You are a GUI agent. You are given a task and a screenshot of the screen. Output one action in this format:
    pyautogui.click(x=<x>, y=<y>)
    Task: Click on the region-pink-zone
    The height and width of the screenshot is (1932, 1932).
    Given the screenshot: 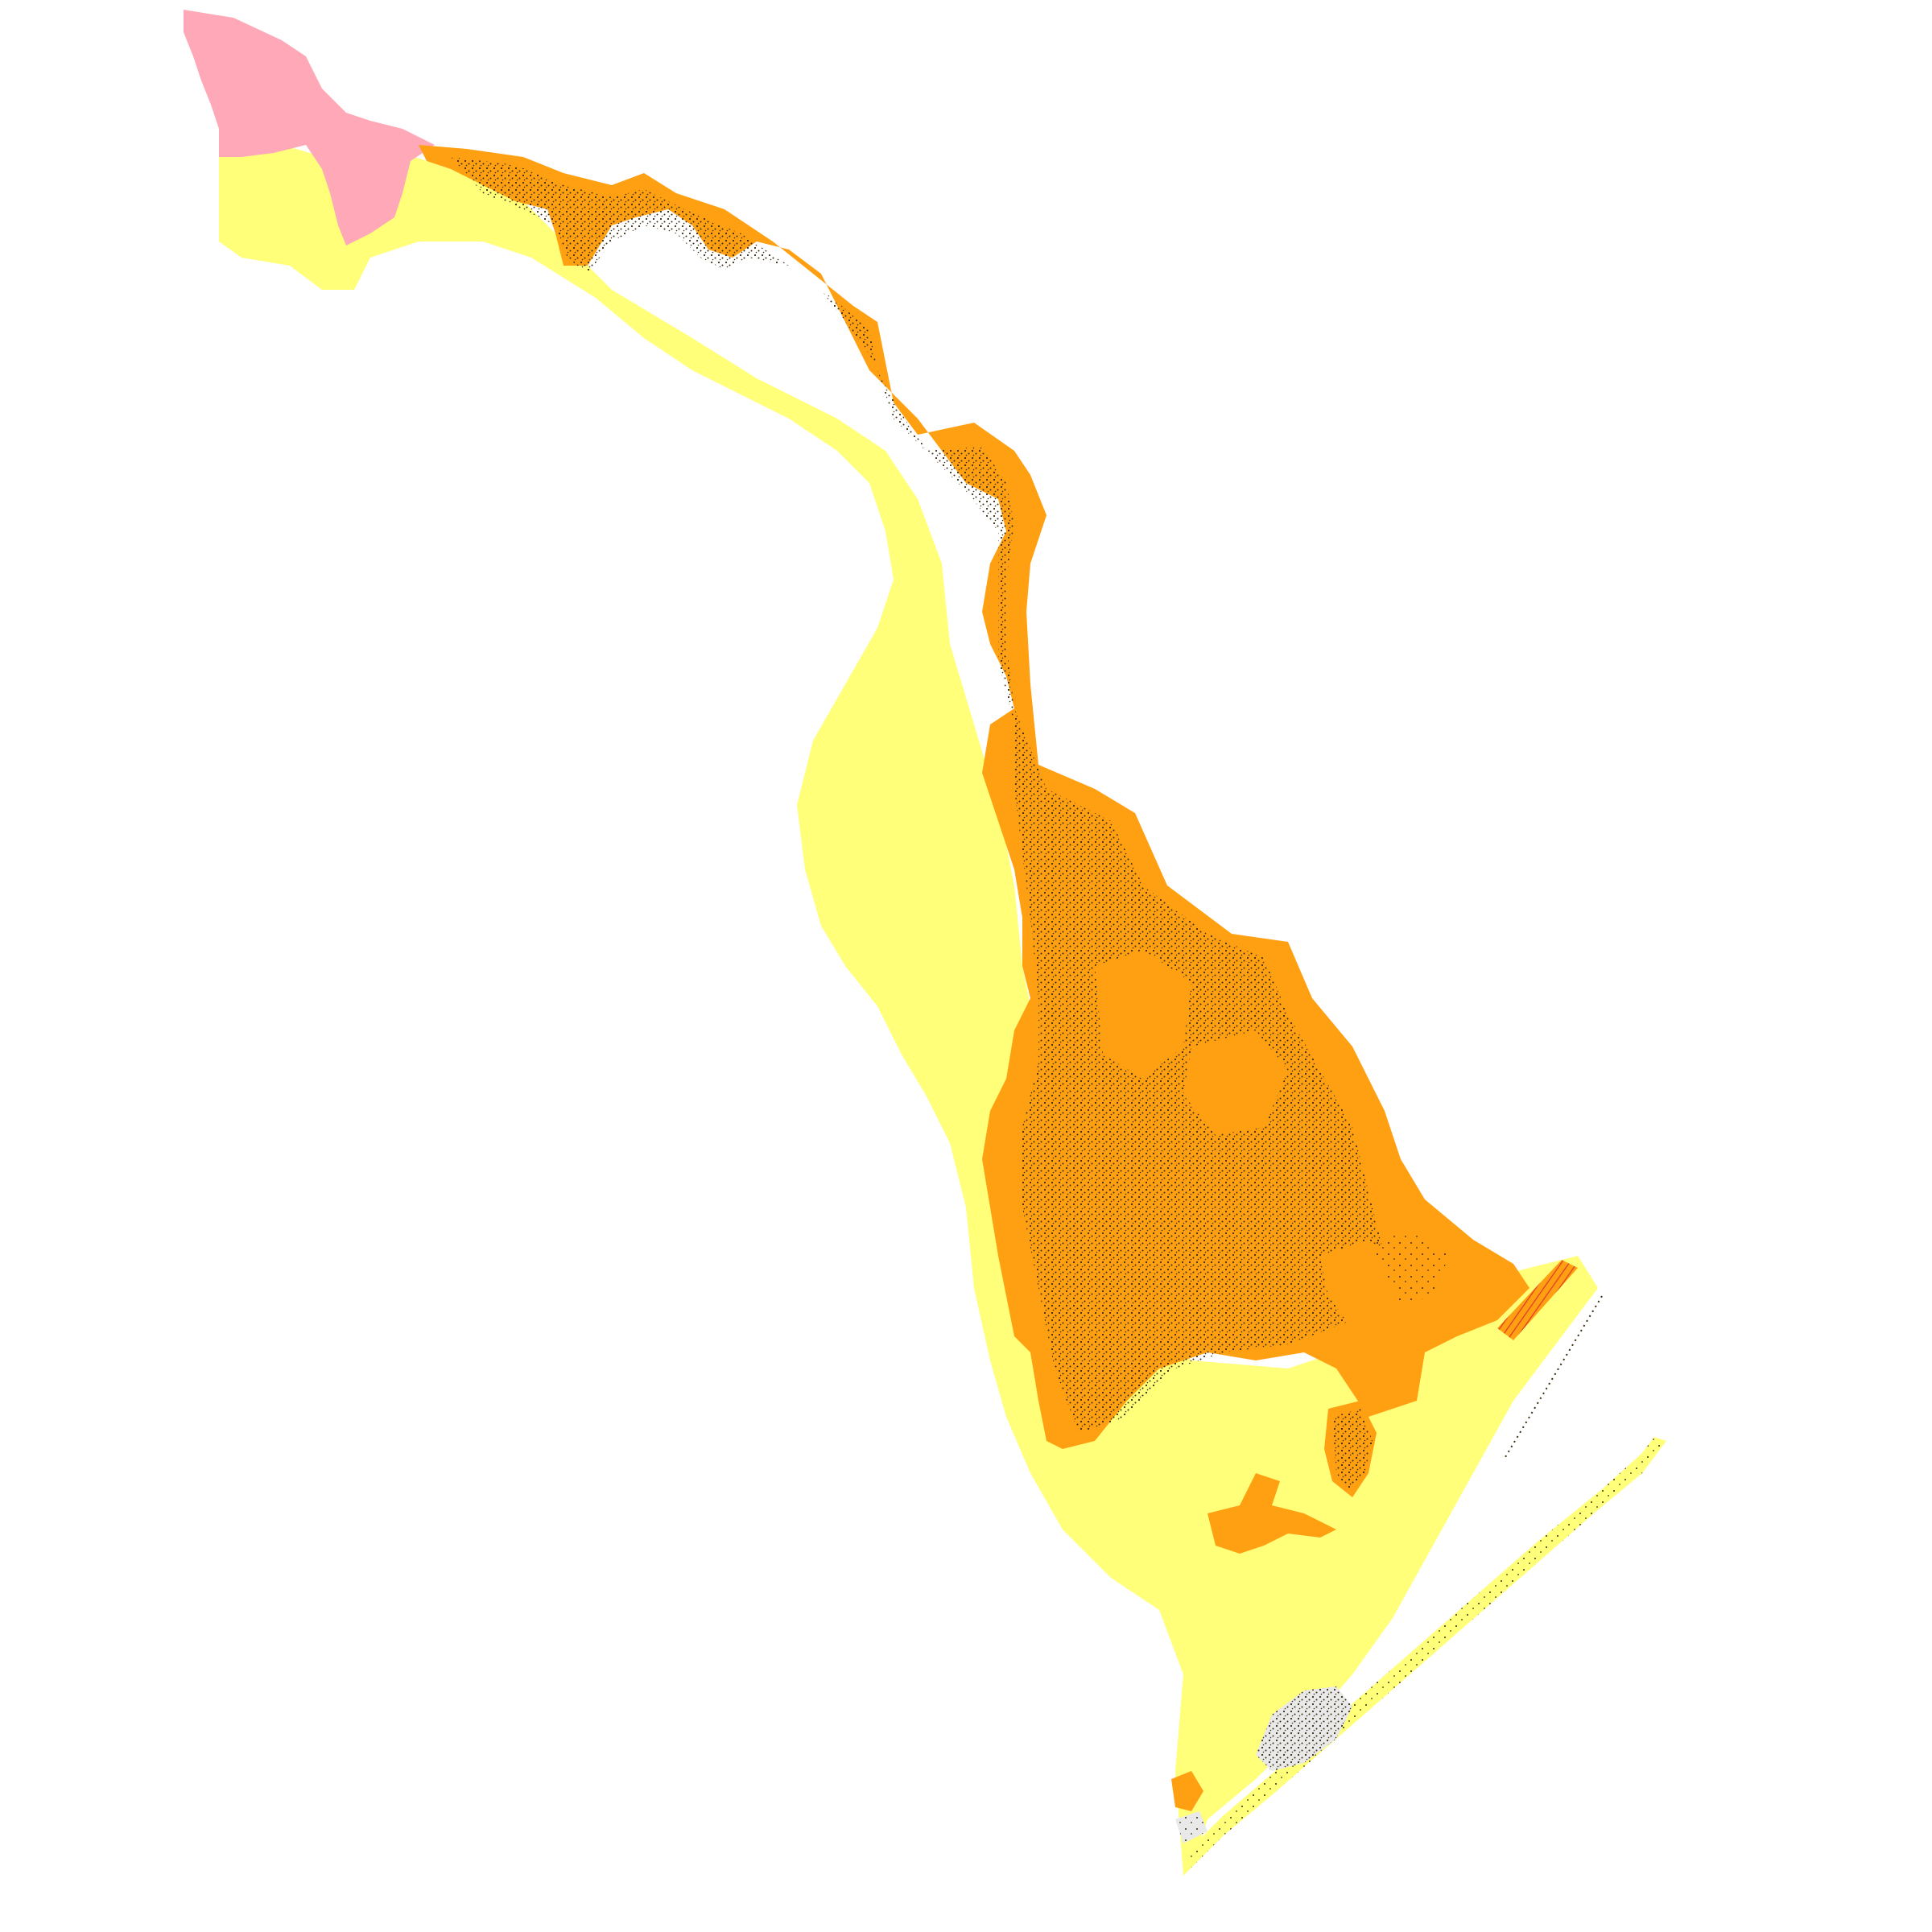 What is the action you would take?
    pyautogui.click(x=309, y=128)
    